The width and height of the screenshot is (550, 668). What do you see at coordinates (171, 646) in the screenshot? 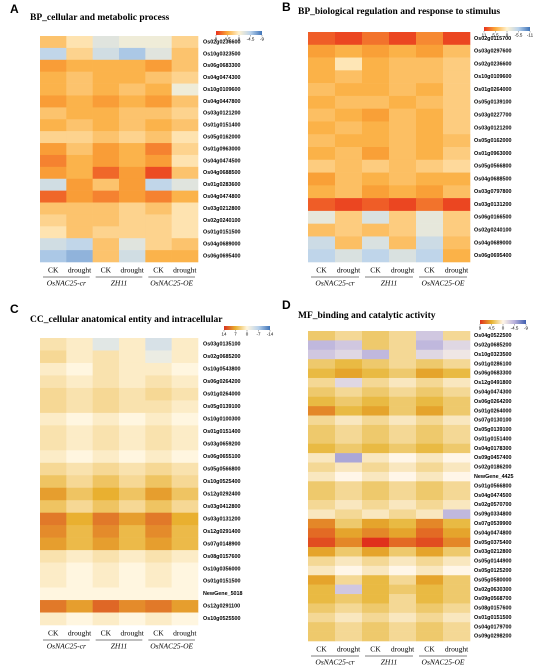
I see `group-label: OsNAC25-OE` at bounding box center [171, 646].